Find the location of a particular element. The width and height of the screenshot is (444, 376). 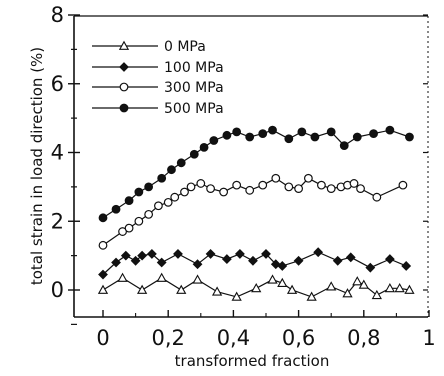

x-tick-label: 0,2 is located at coordinates (167, 338).